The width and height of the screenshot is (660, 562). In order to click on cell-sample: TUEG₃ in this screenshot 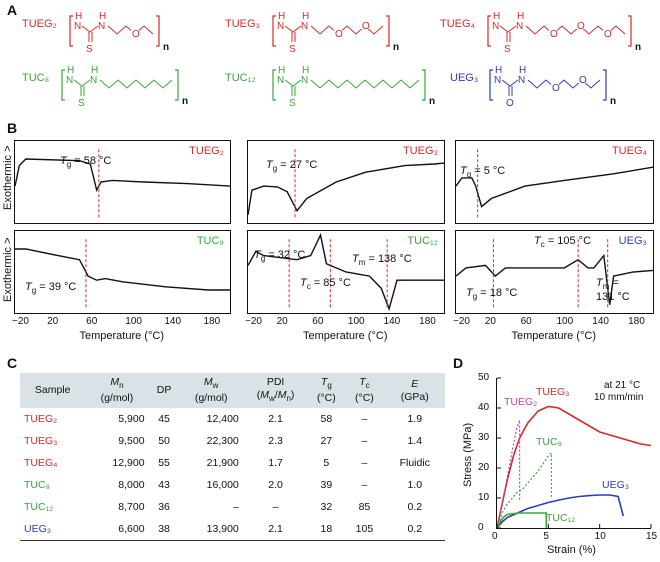, I will do `click(41, 441)`.